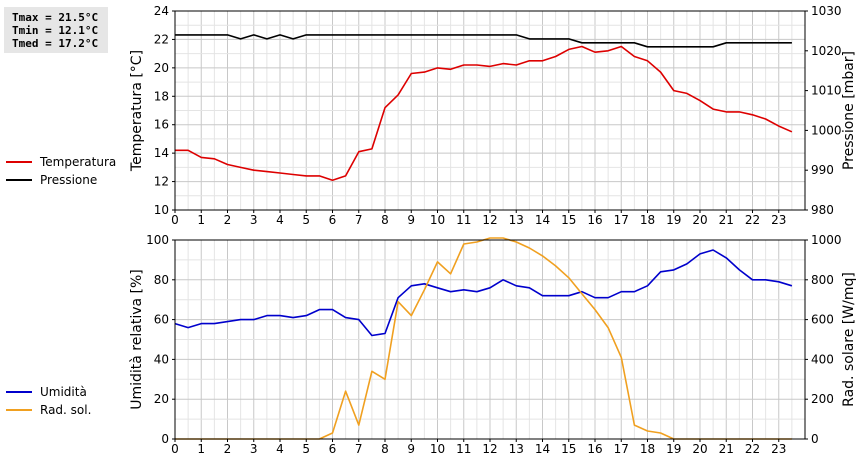 The width and height of the screenshot is (860, 460). Describe the element at coordinates (137, 339) in the screenshot. I see `y-left-axis-title: Umidità relativa [%]` at that location.